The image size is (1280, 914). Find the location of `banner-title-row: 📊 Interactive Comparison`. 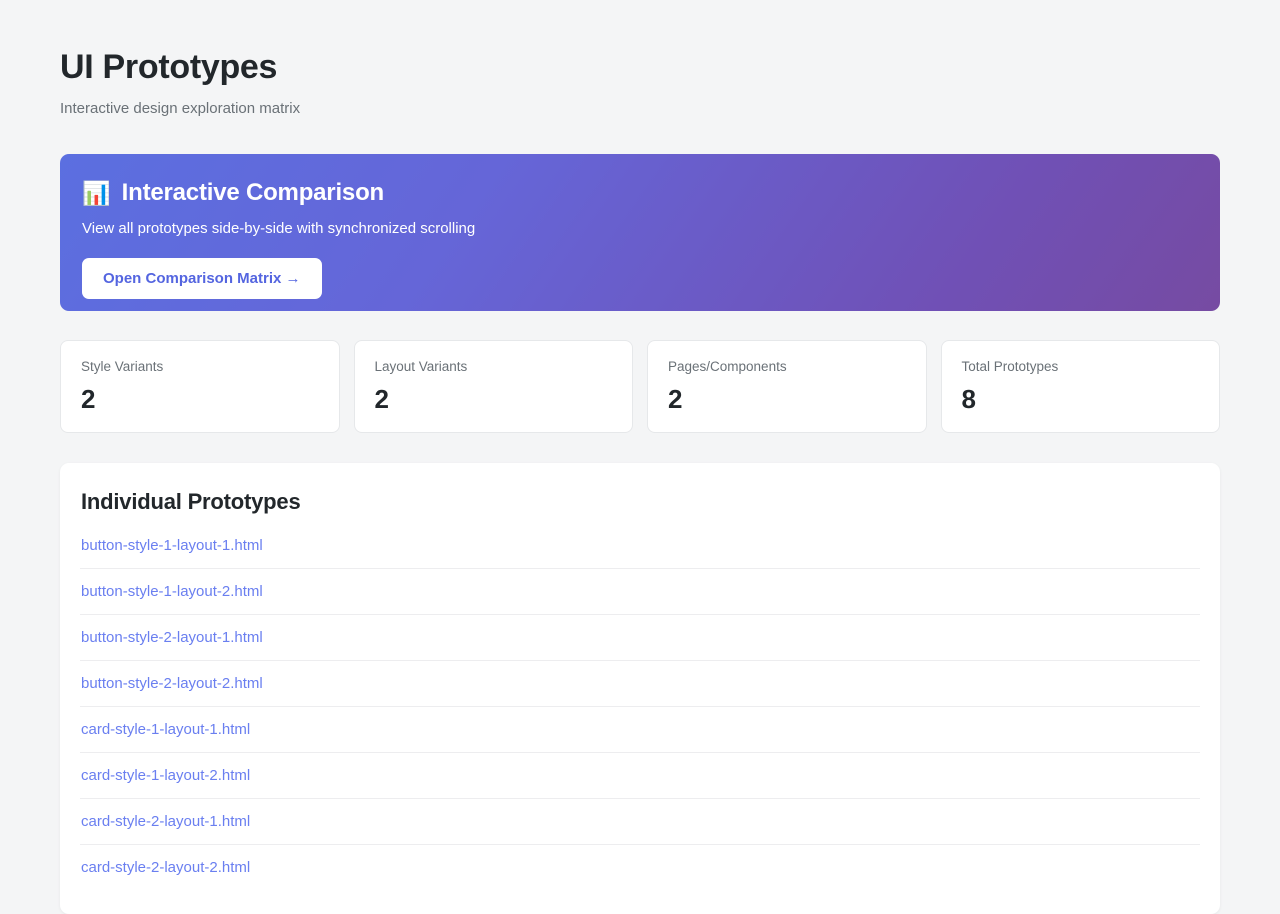

banner-title-row: 📊 Interactive Comparison is located at coordinates (636, 192).